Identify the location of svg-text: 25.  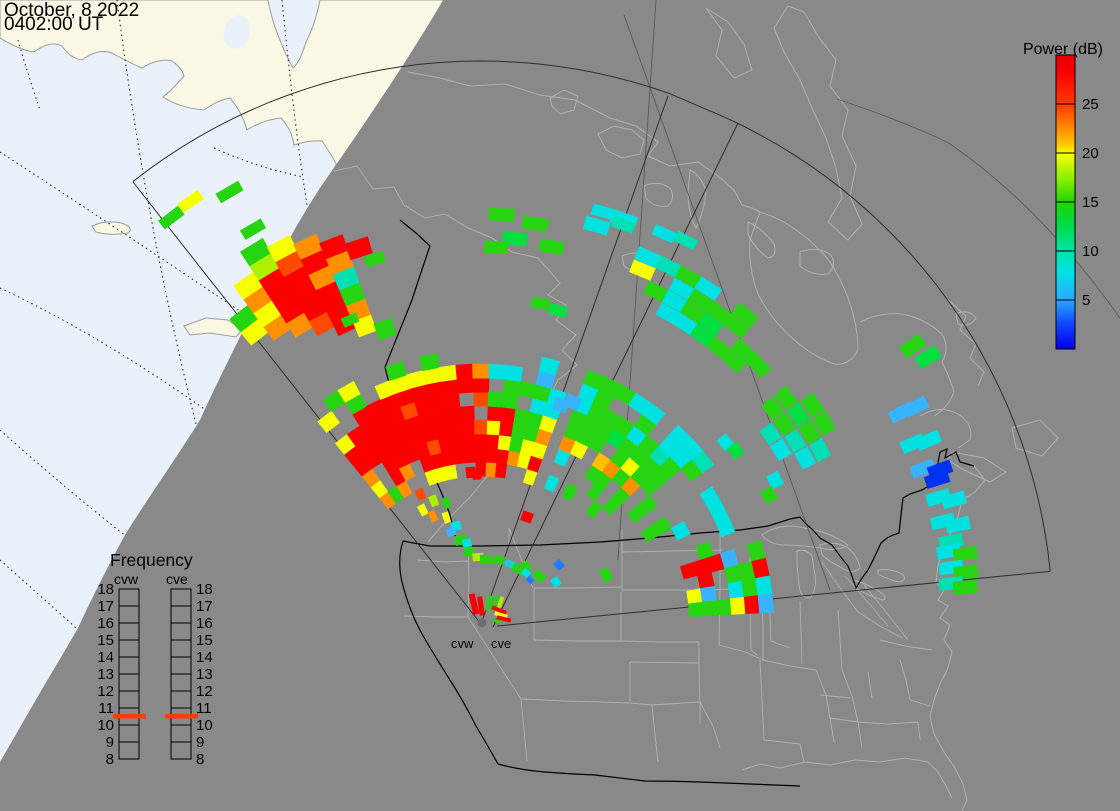
(1090, 104).